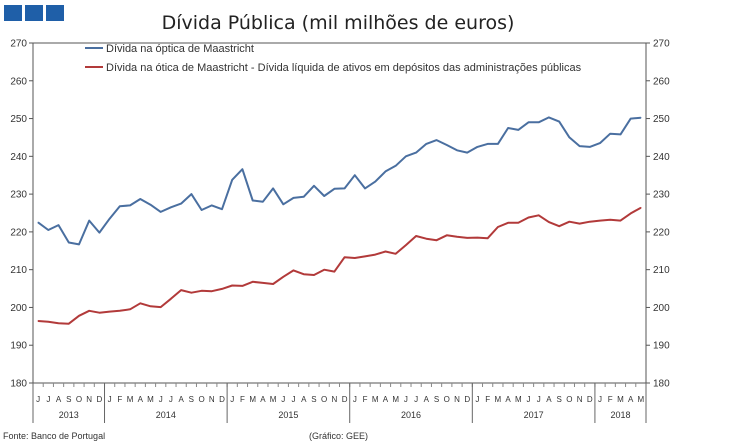  I want to click on y-tick-label-right: 260, so click(661, 81).